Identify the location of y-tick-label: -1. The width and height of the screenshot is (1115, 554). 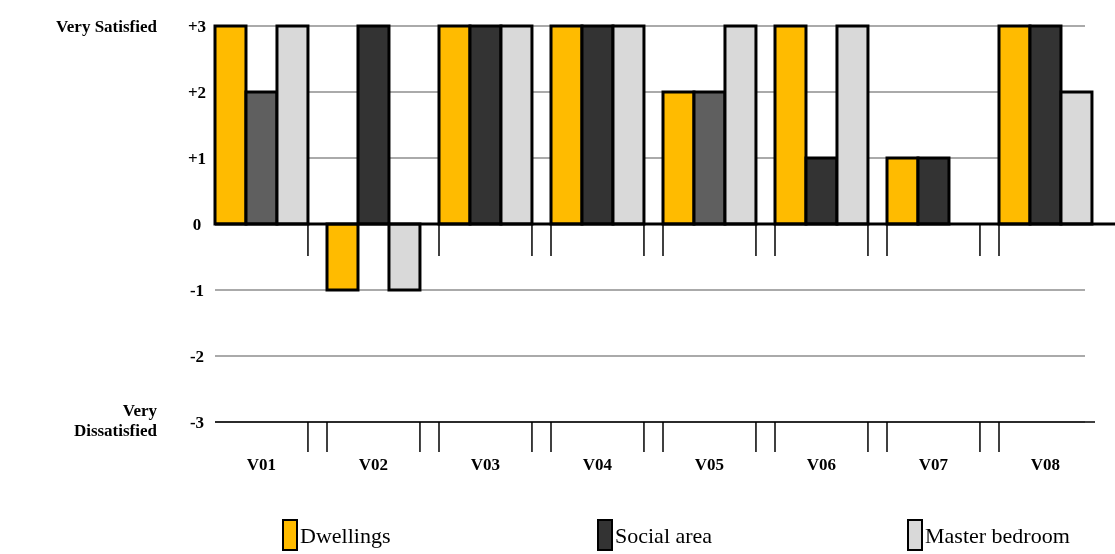
(197, 290).